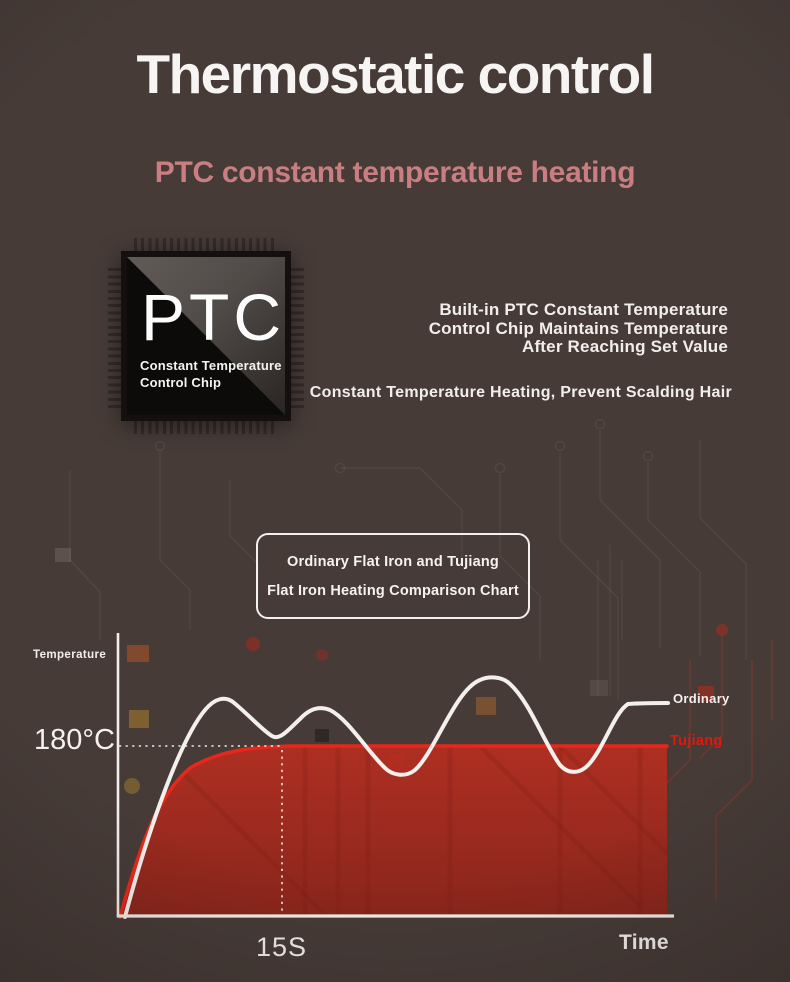 This screenshot has width=790, height=982. Describe the element at coordinates (297, 336) in the screenshot. I see `chip-pins-right` at that location.